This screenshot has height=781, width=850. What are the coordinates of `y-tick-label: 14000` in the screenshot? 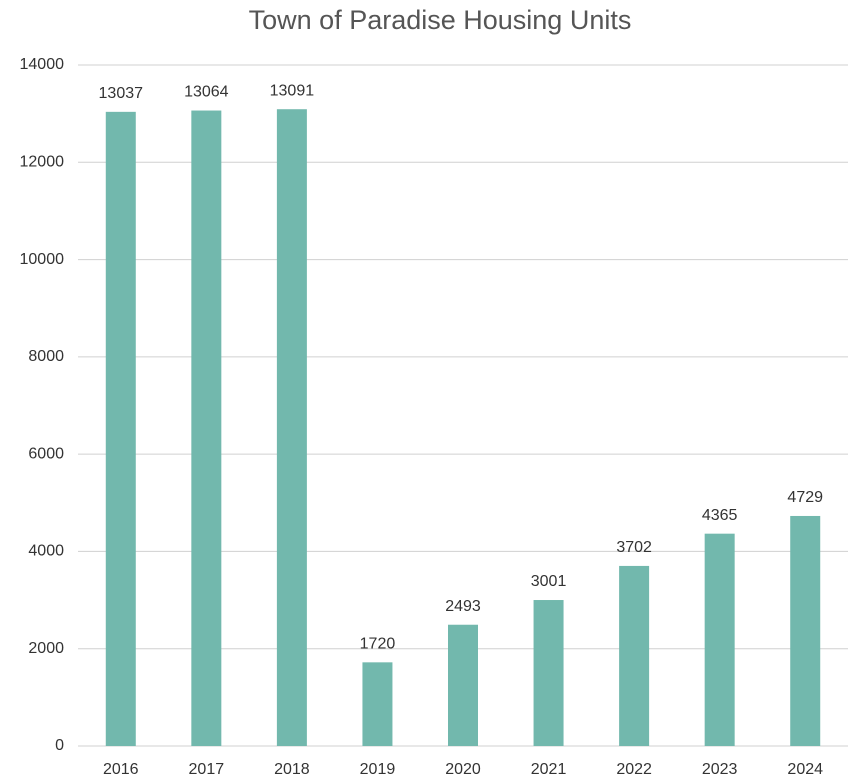 It's located at (42, 64).